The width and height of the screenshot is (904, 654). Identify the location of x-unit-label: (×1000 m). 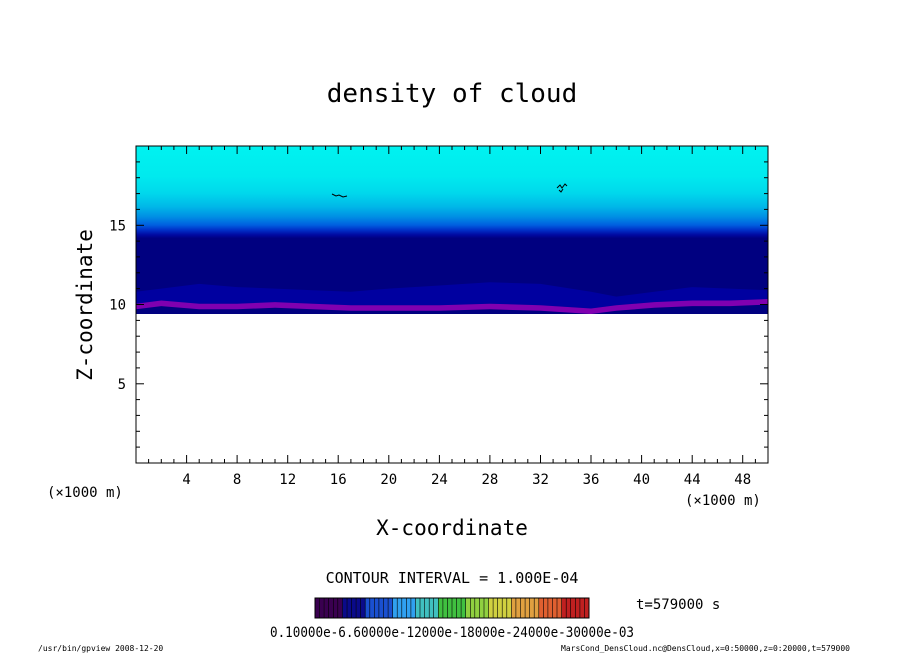
(723, 501).